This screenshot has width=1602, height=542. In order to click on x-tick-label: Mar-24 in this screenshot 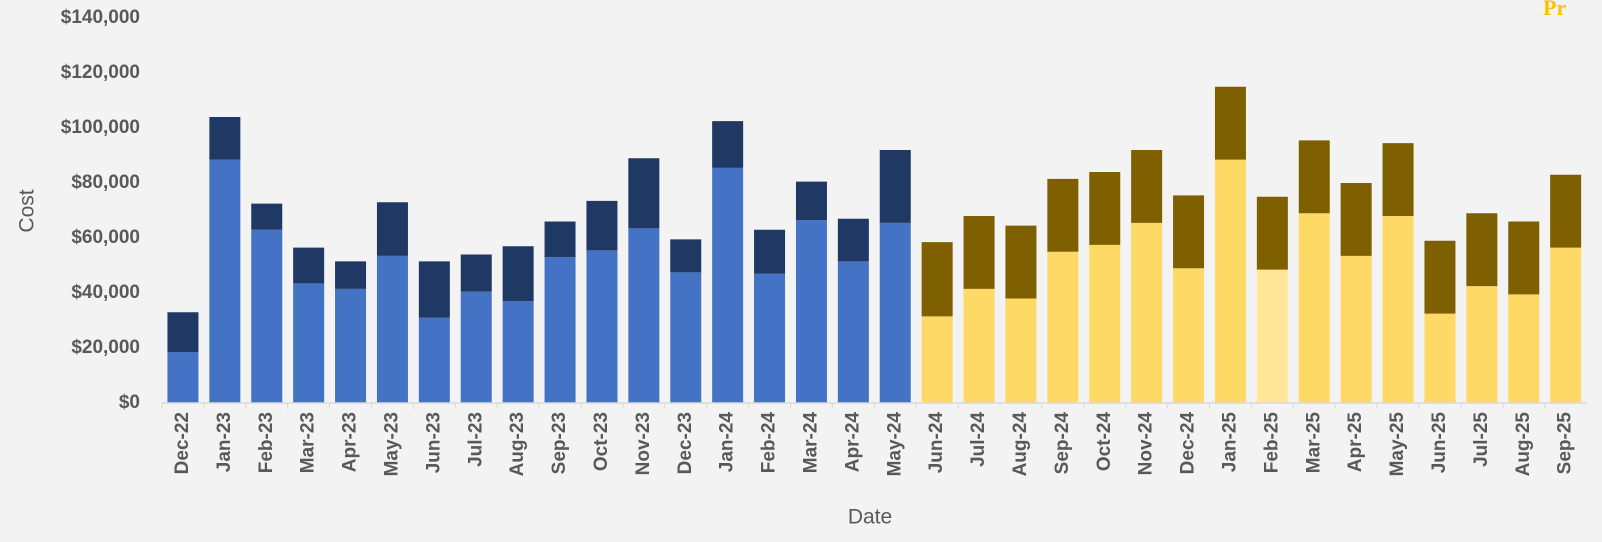, I will do `click(810, 443)`.